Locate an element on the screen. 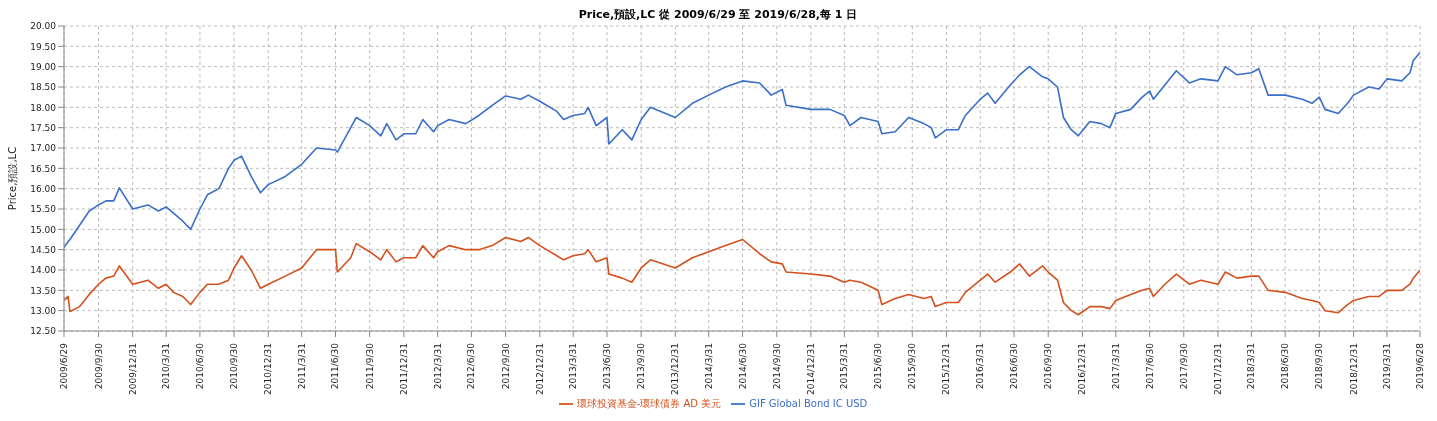 This screenshot has width=1437, height=421. y-tick-label: 17.00 is located at coordinates (43, 148).